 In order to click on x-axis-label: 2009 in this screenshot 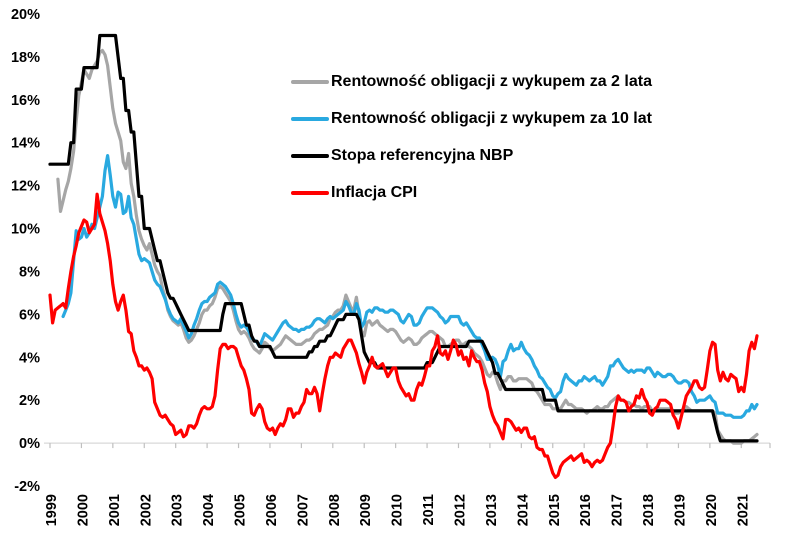, I will do `click(366, 510)`.